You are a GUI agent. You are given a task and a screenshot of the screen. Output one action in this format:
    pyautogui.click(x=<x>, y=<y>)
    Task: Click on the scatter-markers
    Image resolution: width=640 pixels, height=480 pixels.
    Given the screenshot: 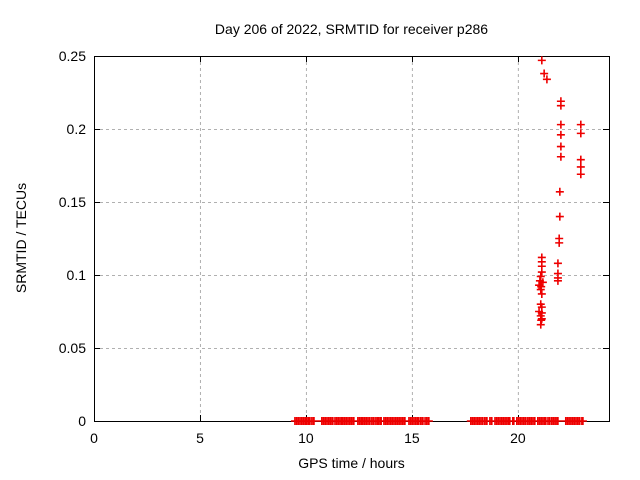 What is the action you would take?
    pyautogui.click(x=560, y=192)
    